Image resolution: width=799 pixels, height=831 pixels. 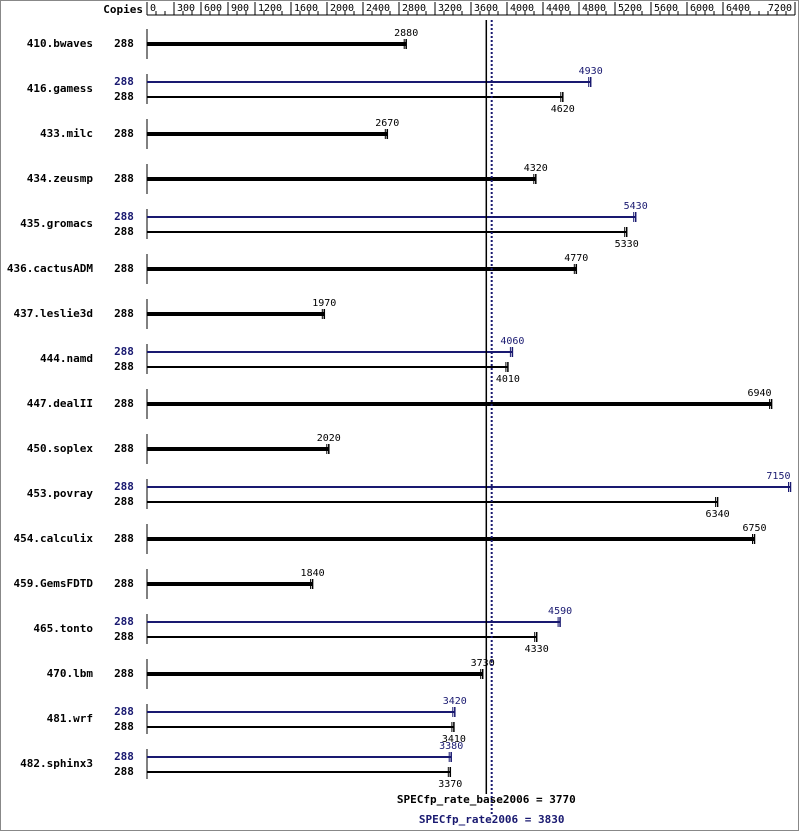 I want to click on value-label: 3410, so click(x=454, y=739).